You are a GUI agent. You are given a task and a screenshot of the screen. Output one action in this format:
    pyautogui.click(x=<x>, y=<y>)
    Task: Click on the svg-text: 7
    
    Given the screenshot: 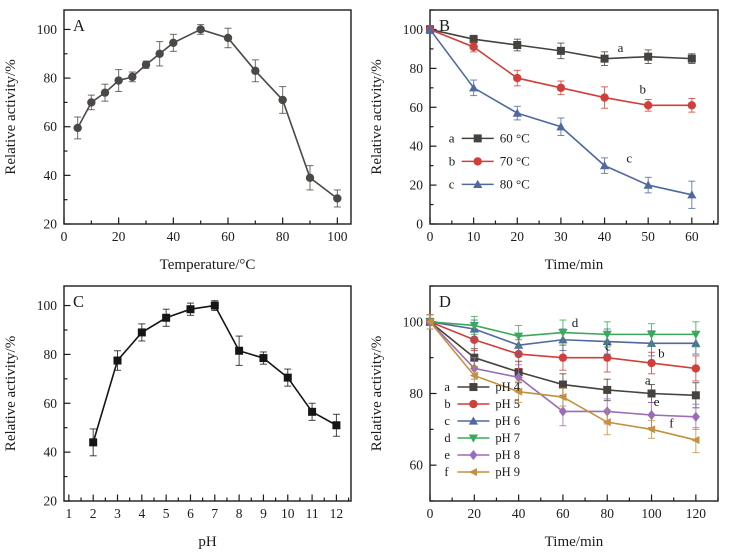 What is the action you would take?
    pyautogui.click(x=214, y=513)
    